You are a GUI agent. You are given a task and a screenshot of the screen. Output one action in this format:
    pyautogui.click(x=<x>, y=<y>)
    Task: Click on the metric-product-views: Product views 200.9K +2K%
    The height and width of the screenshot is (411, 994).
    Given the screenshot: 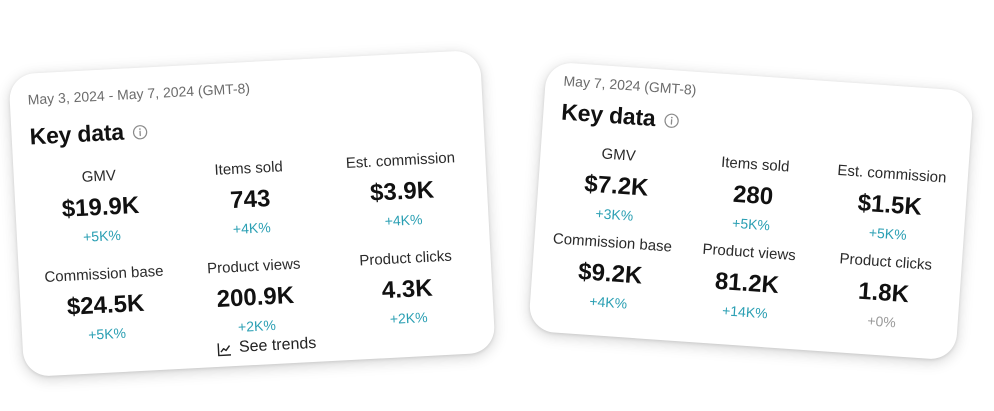 What is the action you would take?
    pyautogui.click(x=255, y=296)
    